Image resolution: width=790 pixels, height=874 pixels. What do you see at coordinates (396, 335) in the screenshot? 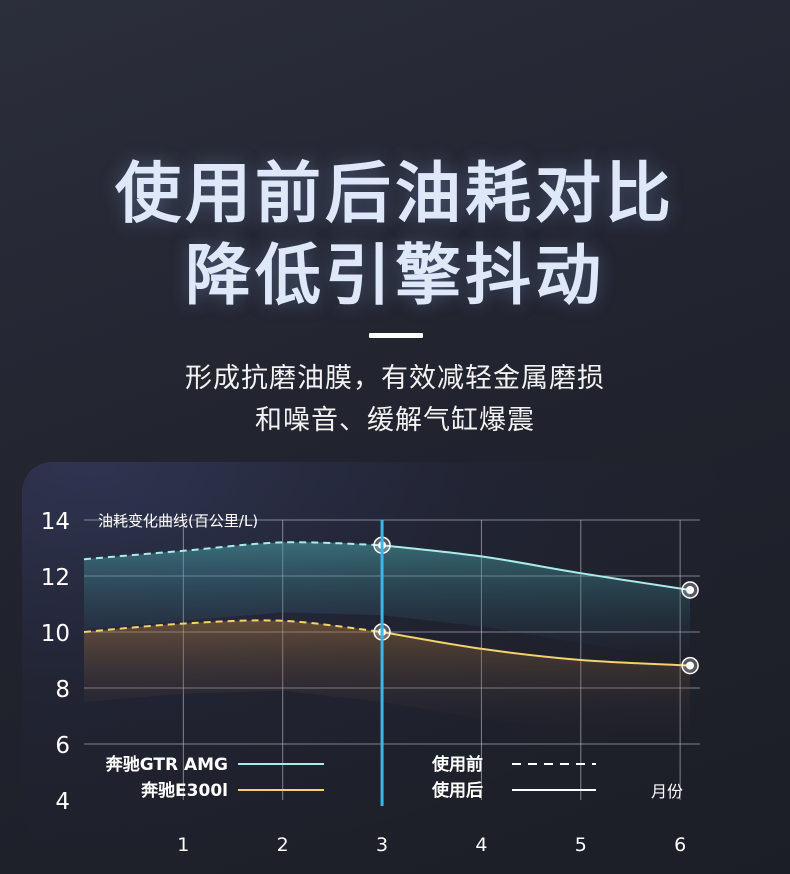
I see `divider-bar` at bounding box center [396, 335].